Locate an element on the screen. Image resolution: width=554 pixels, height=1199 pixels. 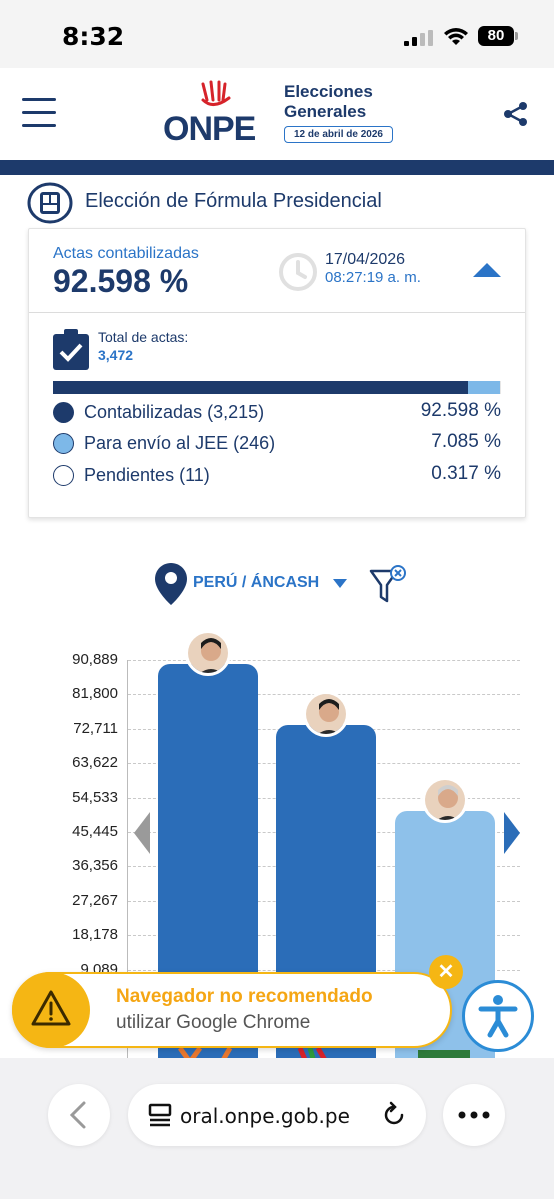
y-tick-label: 72,711 is located at coordinates (95, 728).